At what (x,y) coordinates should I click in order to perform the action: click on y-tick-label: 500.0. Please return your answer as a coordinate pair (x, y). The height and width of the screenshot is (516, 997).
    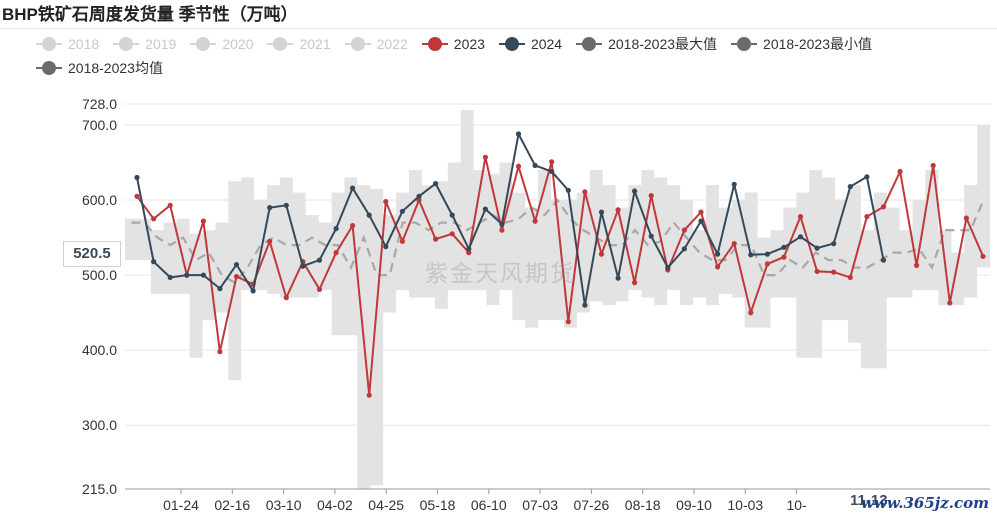
    Looking at the image, I should click on (99, 275).